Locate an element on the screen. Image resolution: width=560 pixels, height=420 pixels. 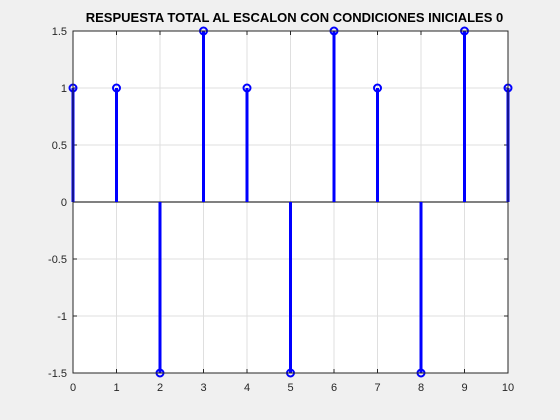
x-tick-label: 10 is located at coordinates (508, 388).